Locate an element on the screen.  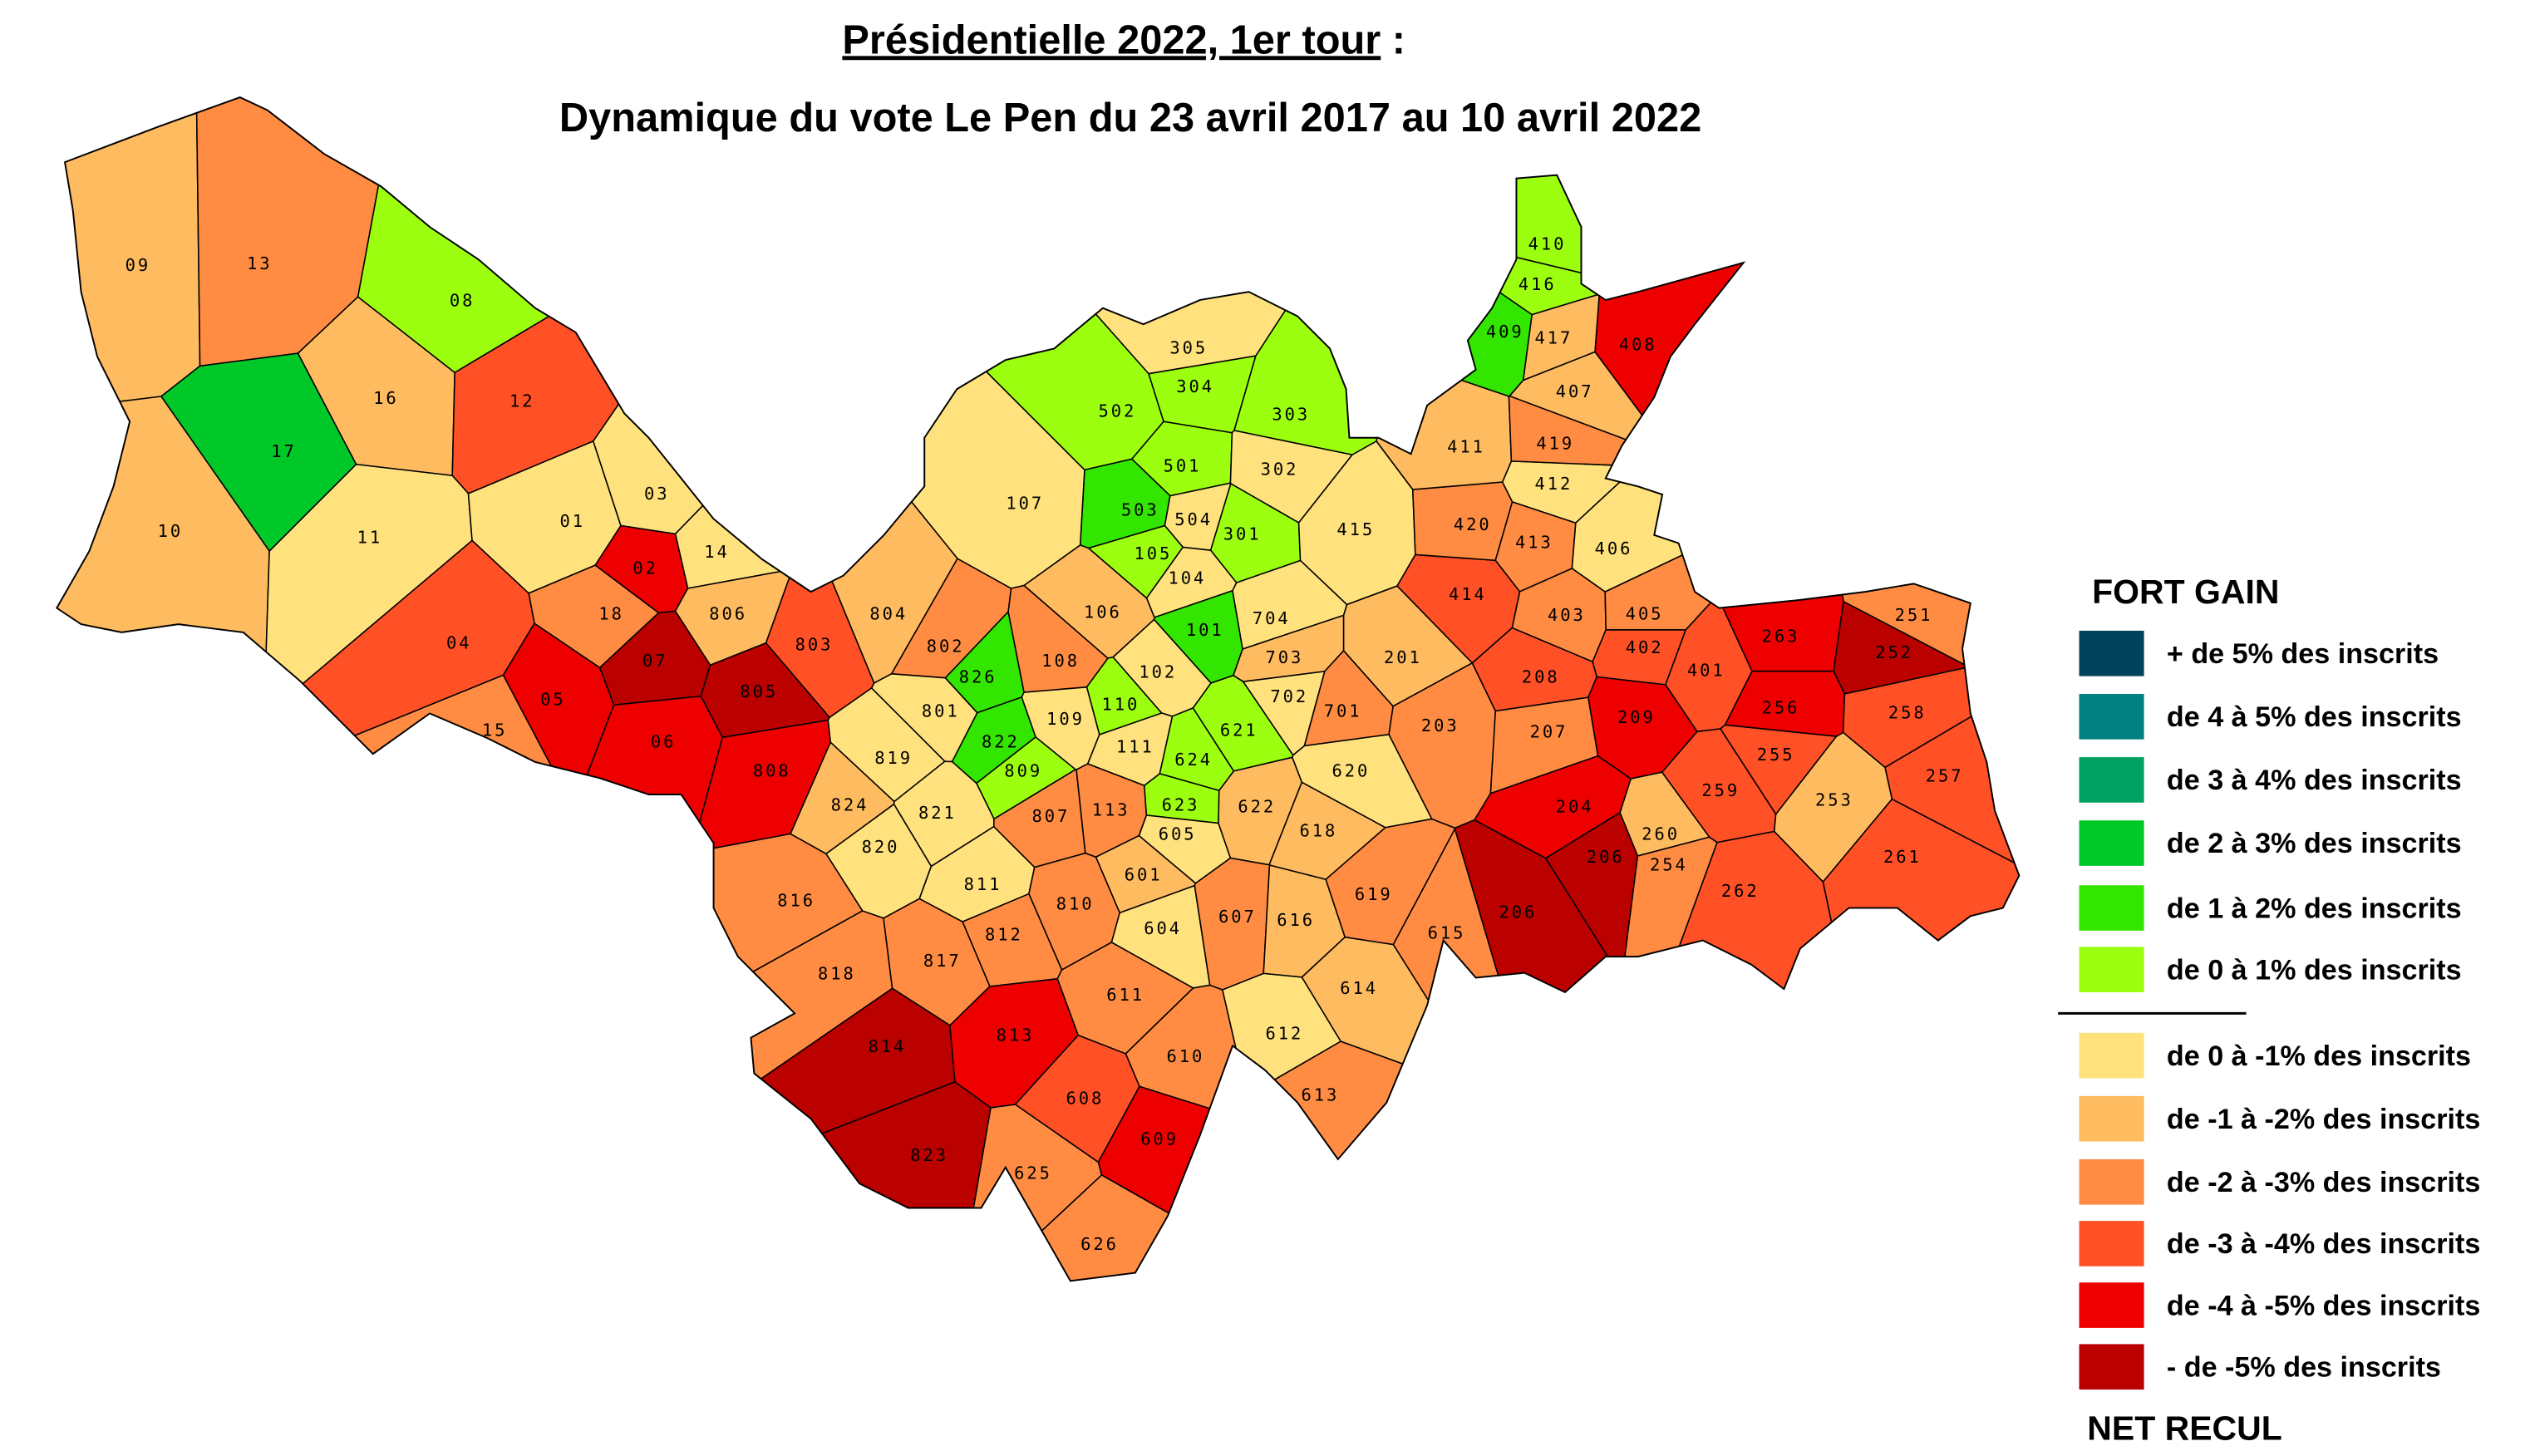
district-label-823: 823 is located at coordinates (929, 1155).